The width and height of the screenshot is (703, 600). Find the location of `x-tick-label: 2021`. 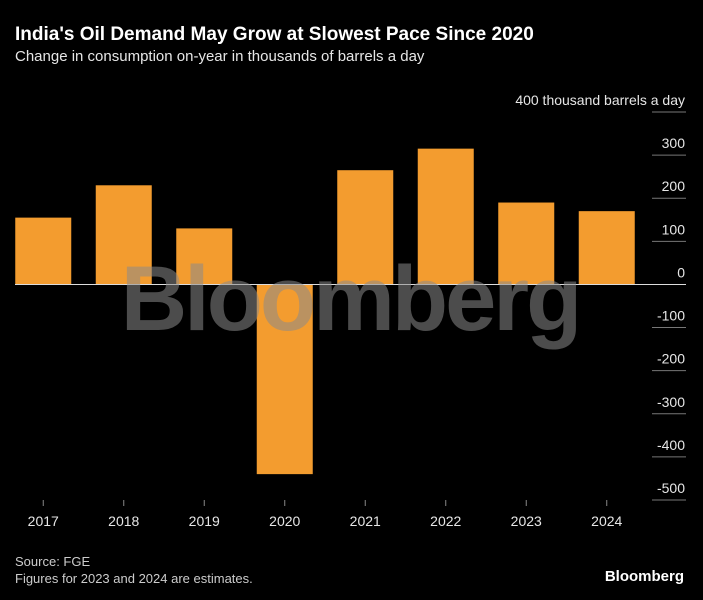

x-tick-label: 2021 is located at coordinates (365, 521).